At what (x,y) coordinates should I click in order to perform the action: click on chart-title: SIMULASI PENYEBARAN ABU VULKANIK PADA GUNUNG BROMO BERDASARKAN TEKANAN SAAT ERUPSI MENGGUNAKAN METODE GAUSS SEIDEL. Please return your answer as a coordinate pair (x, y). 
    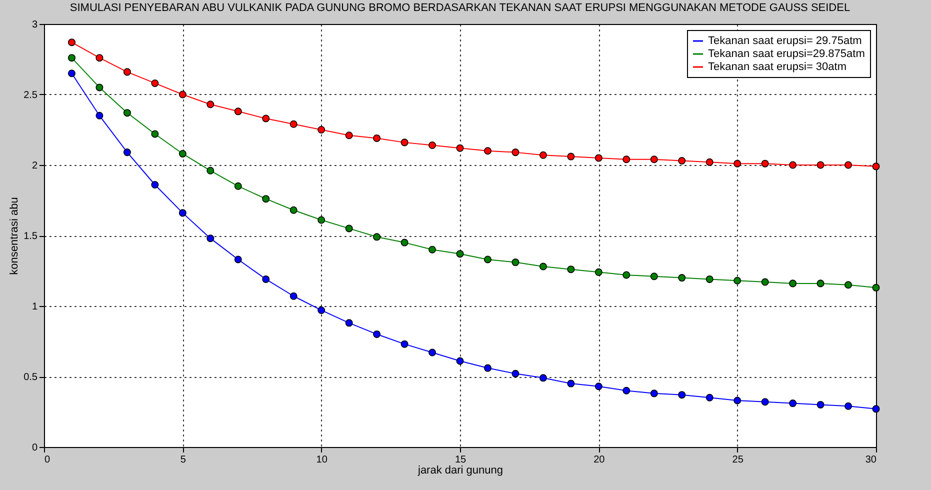
    Looking at the image, I should click on (460, 8).